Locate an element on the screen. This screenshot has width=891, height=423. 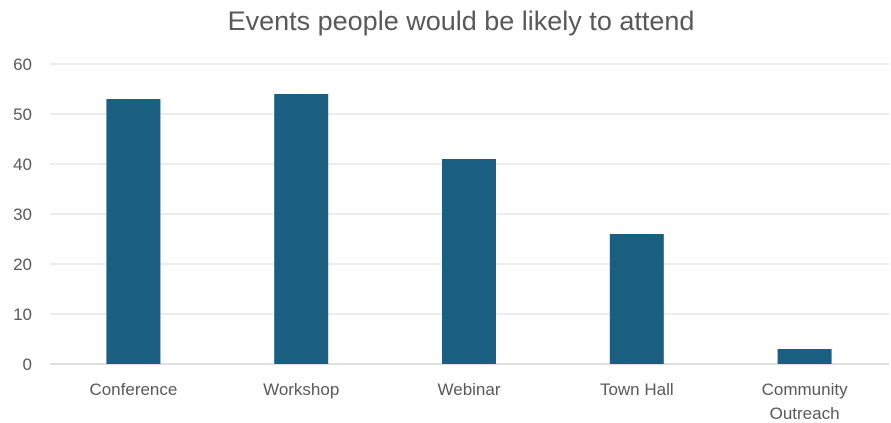
bar-community-outreach is located at coordinates (804, 356).